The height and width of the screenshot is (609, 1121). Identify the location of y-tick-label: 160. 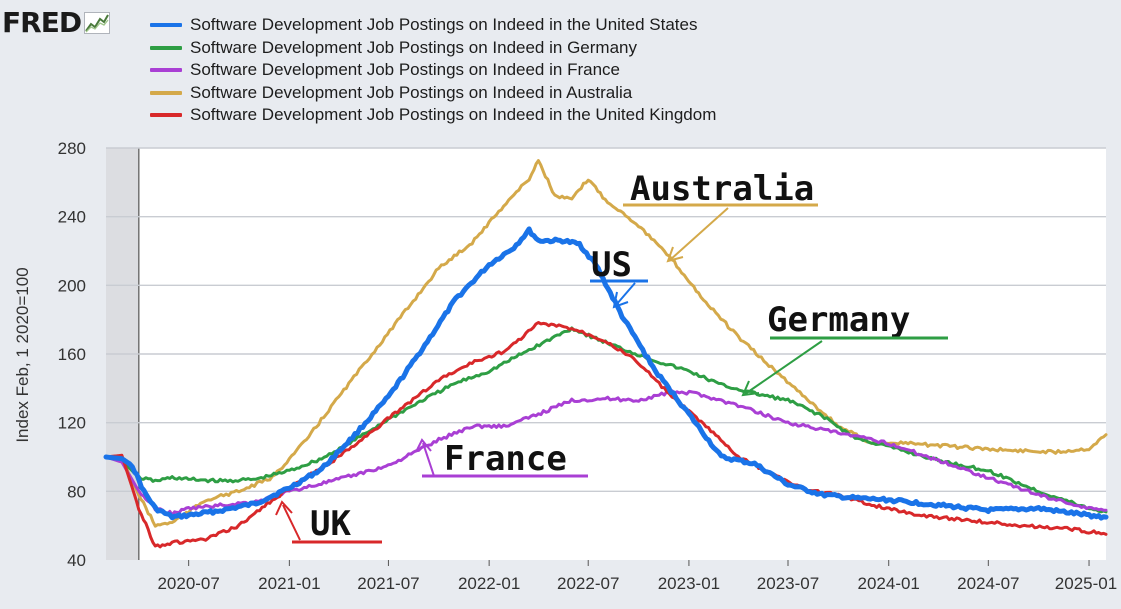
(72, 354).